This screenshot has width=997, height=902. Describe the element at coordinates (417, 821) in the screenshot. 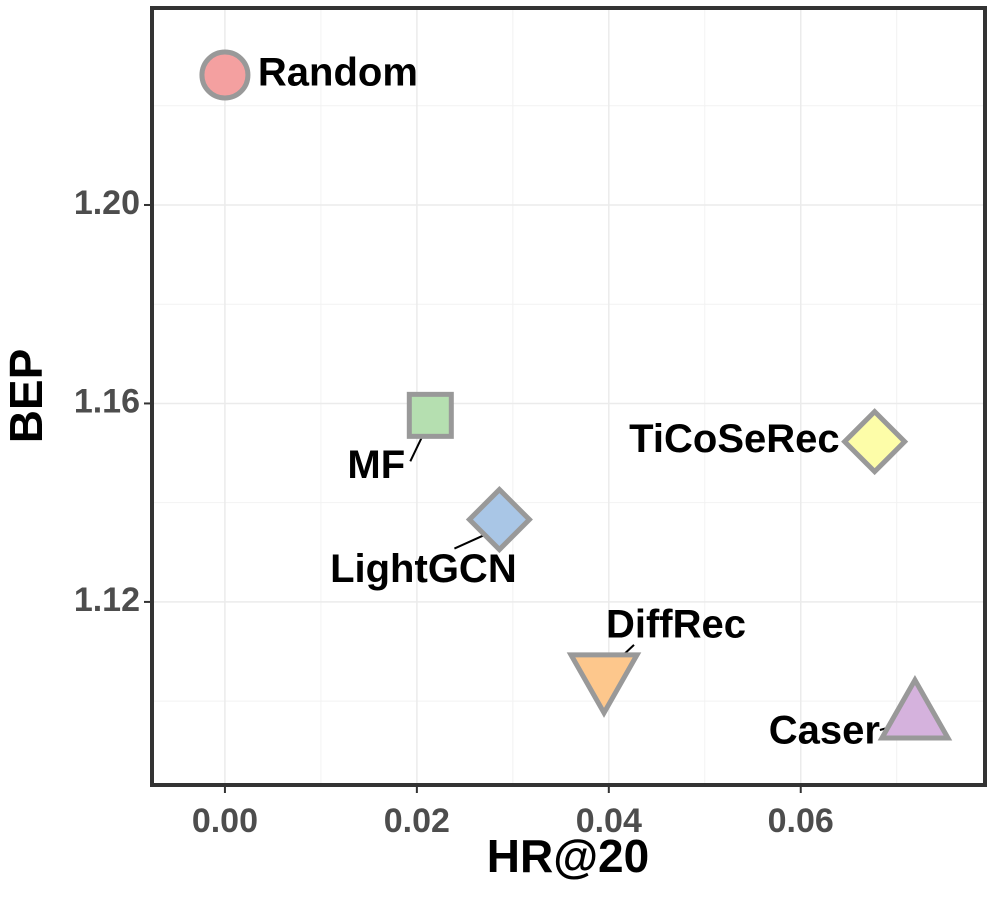

I see `x-tick-label: 0.02` at that location.